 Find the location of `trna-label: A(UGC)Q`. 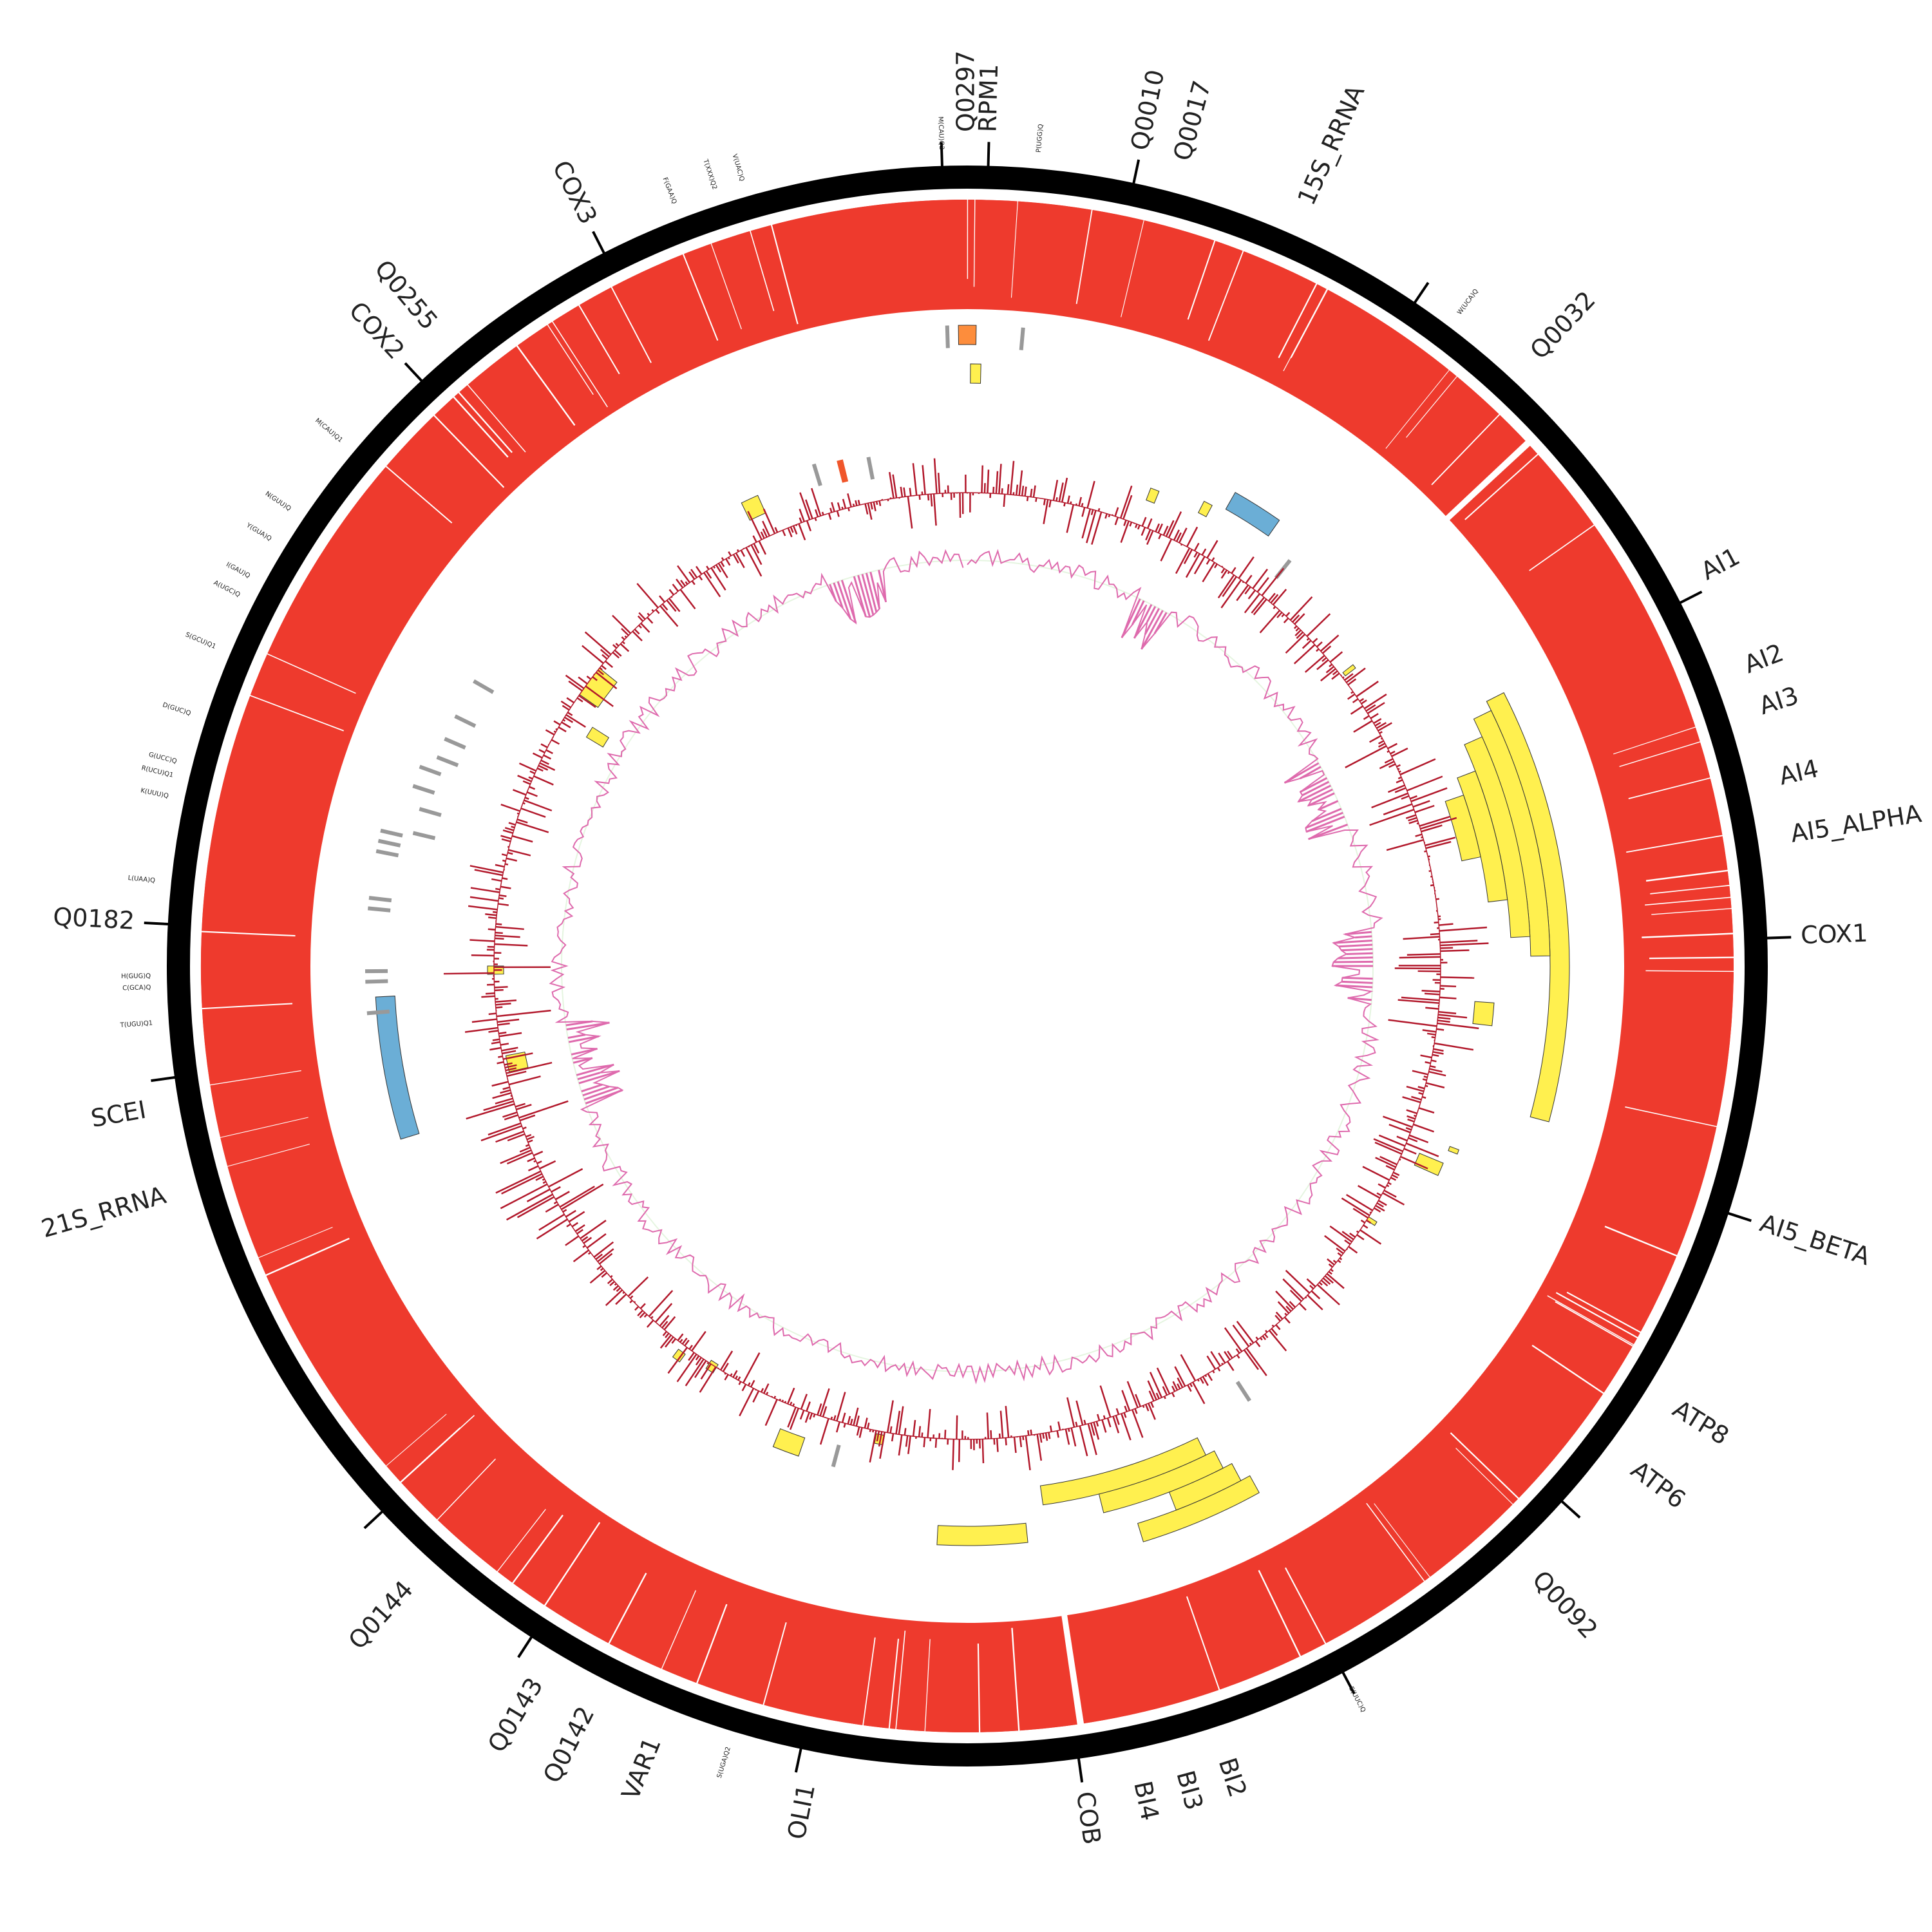

trna-label: A(UGC)Q is located at coordinates (227, 589).